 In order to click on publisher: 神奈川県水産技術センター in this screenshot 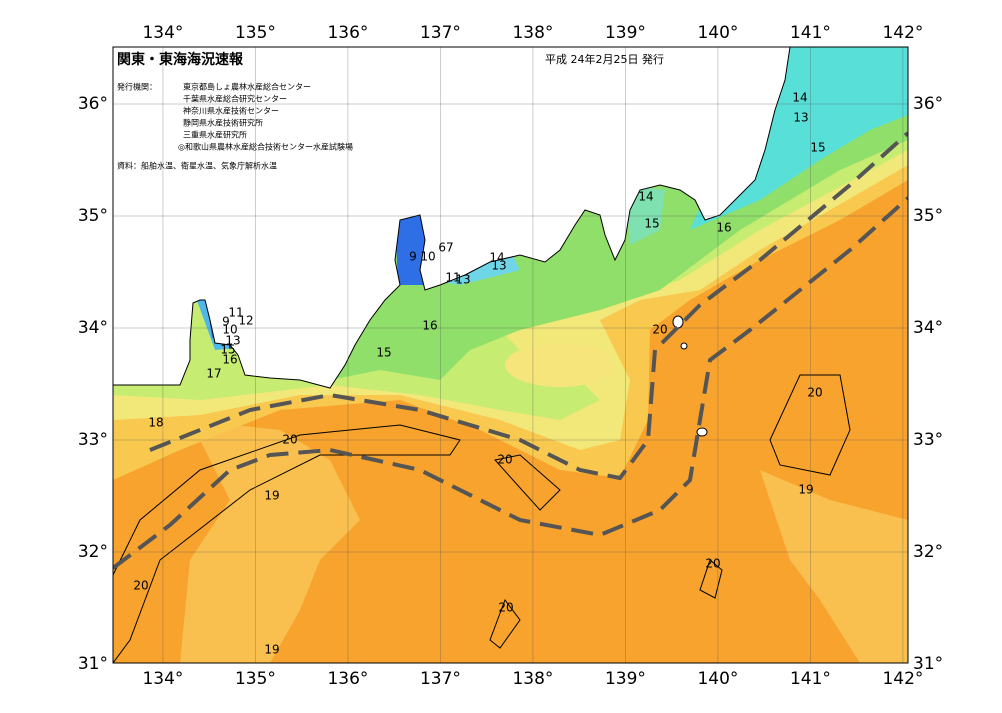, I will do `click(231, 111)`.